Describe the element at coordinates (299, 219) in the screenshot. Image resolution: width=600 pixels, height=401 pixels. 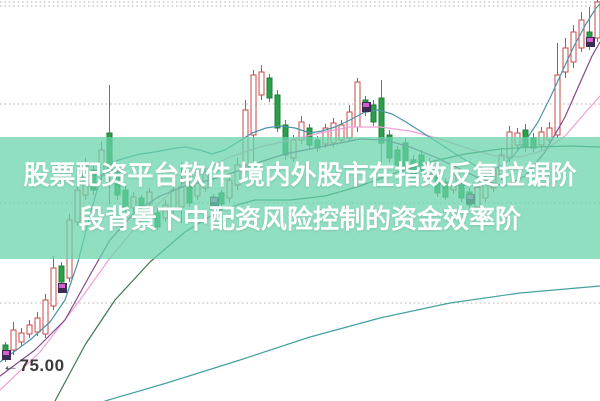
I see `headline-line-2: 段背景下中配资风险控制的资金效率阶` at that location.